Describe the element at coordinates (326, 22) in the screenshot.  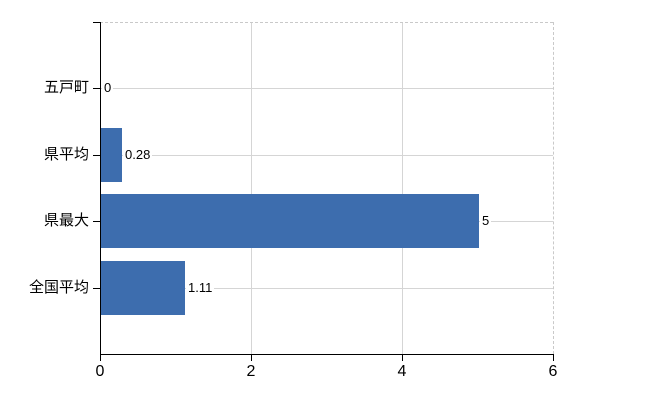
I see `plot-border-top` at that location.